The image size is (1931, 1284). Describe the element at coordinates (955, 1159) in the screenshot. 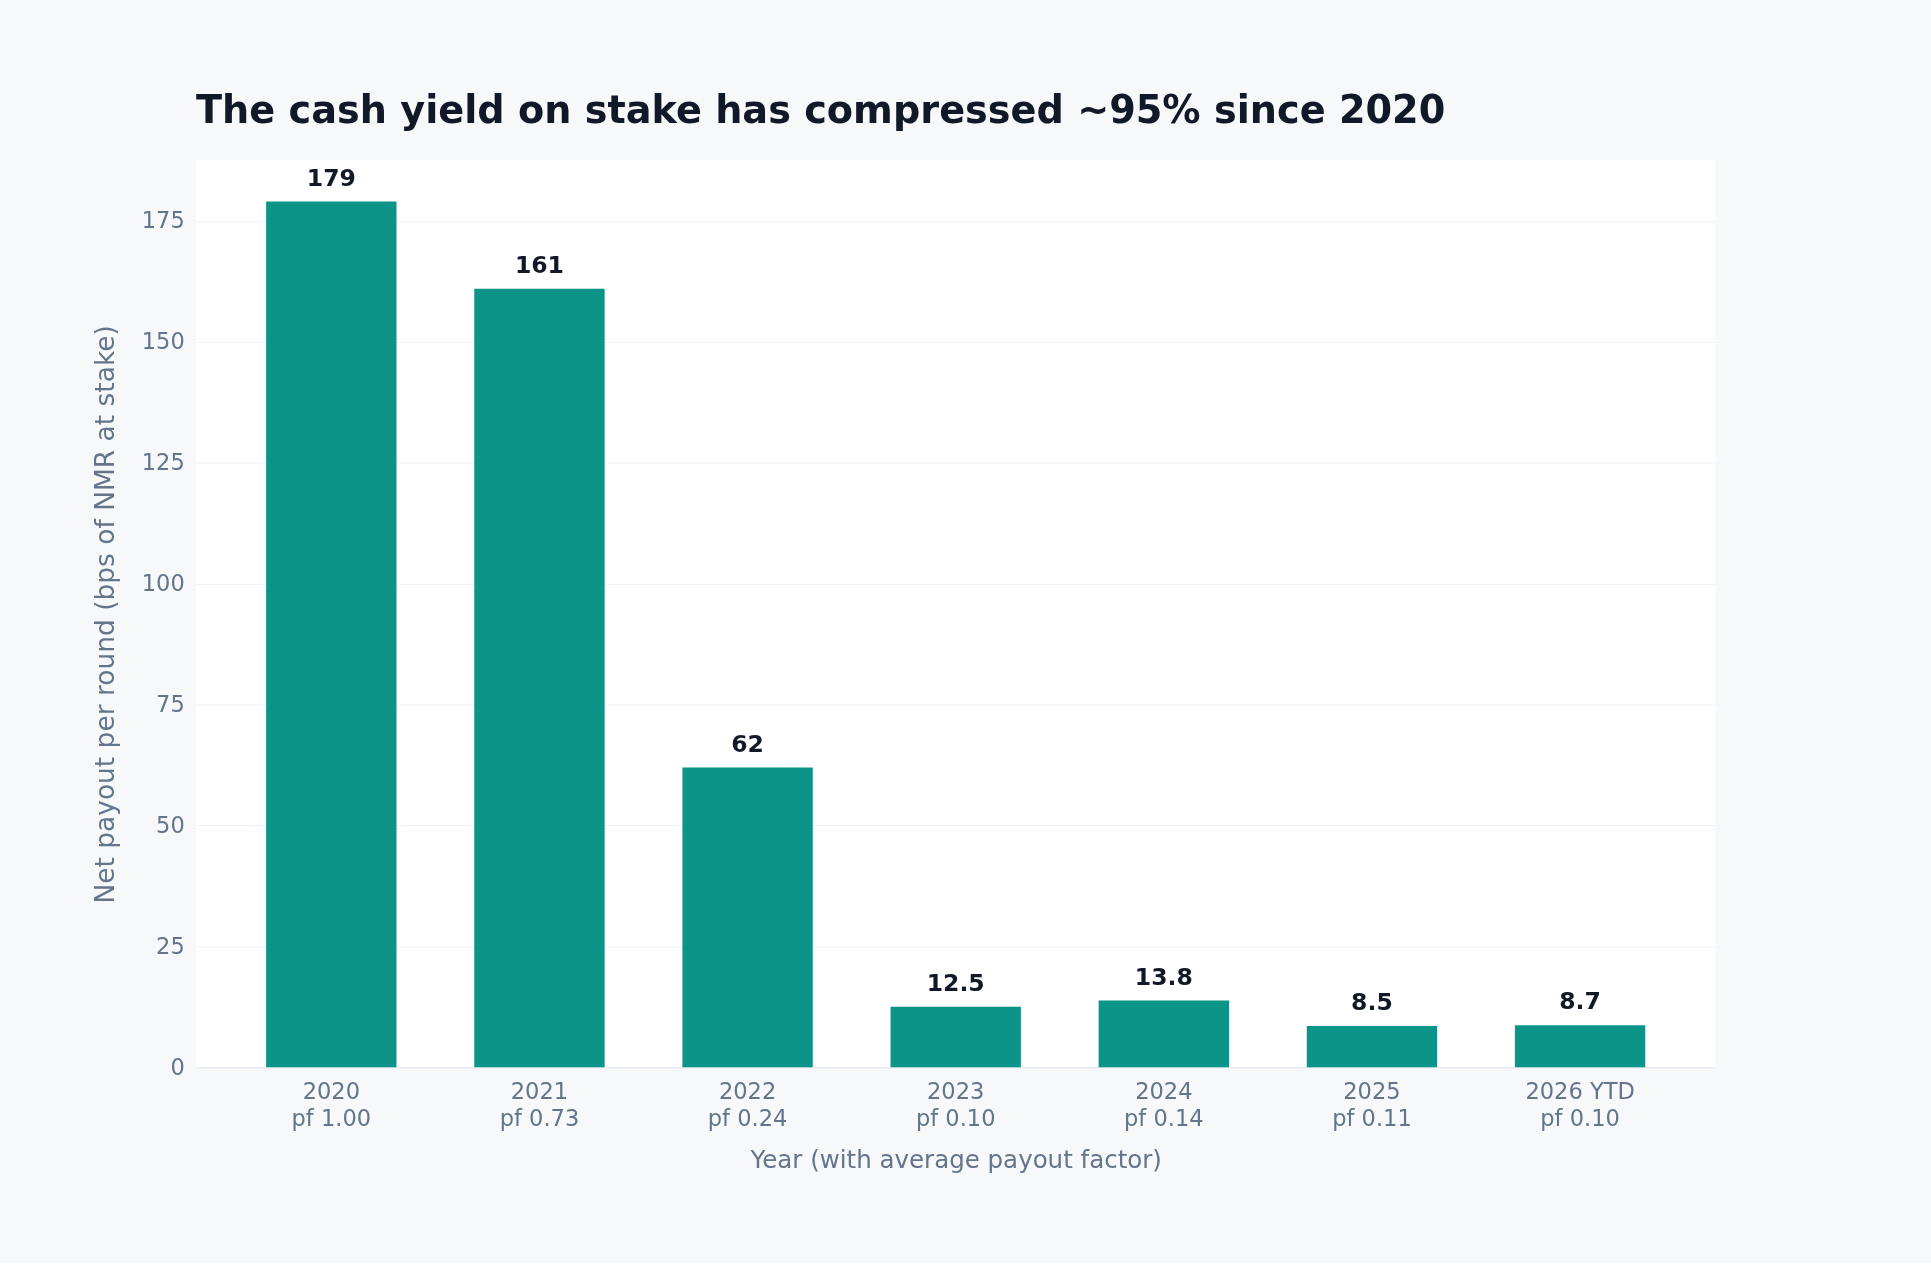

I see `x-axis-title: Year (with average payout factor)` at that location.